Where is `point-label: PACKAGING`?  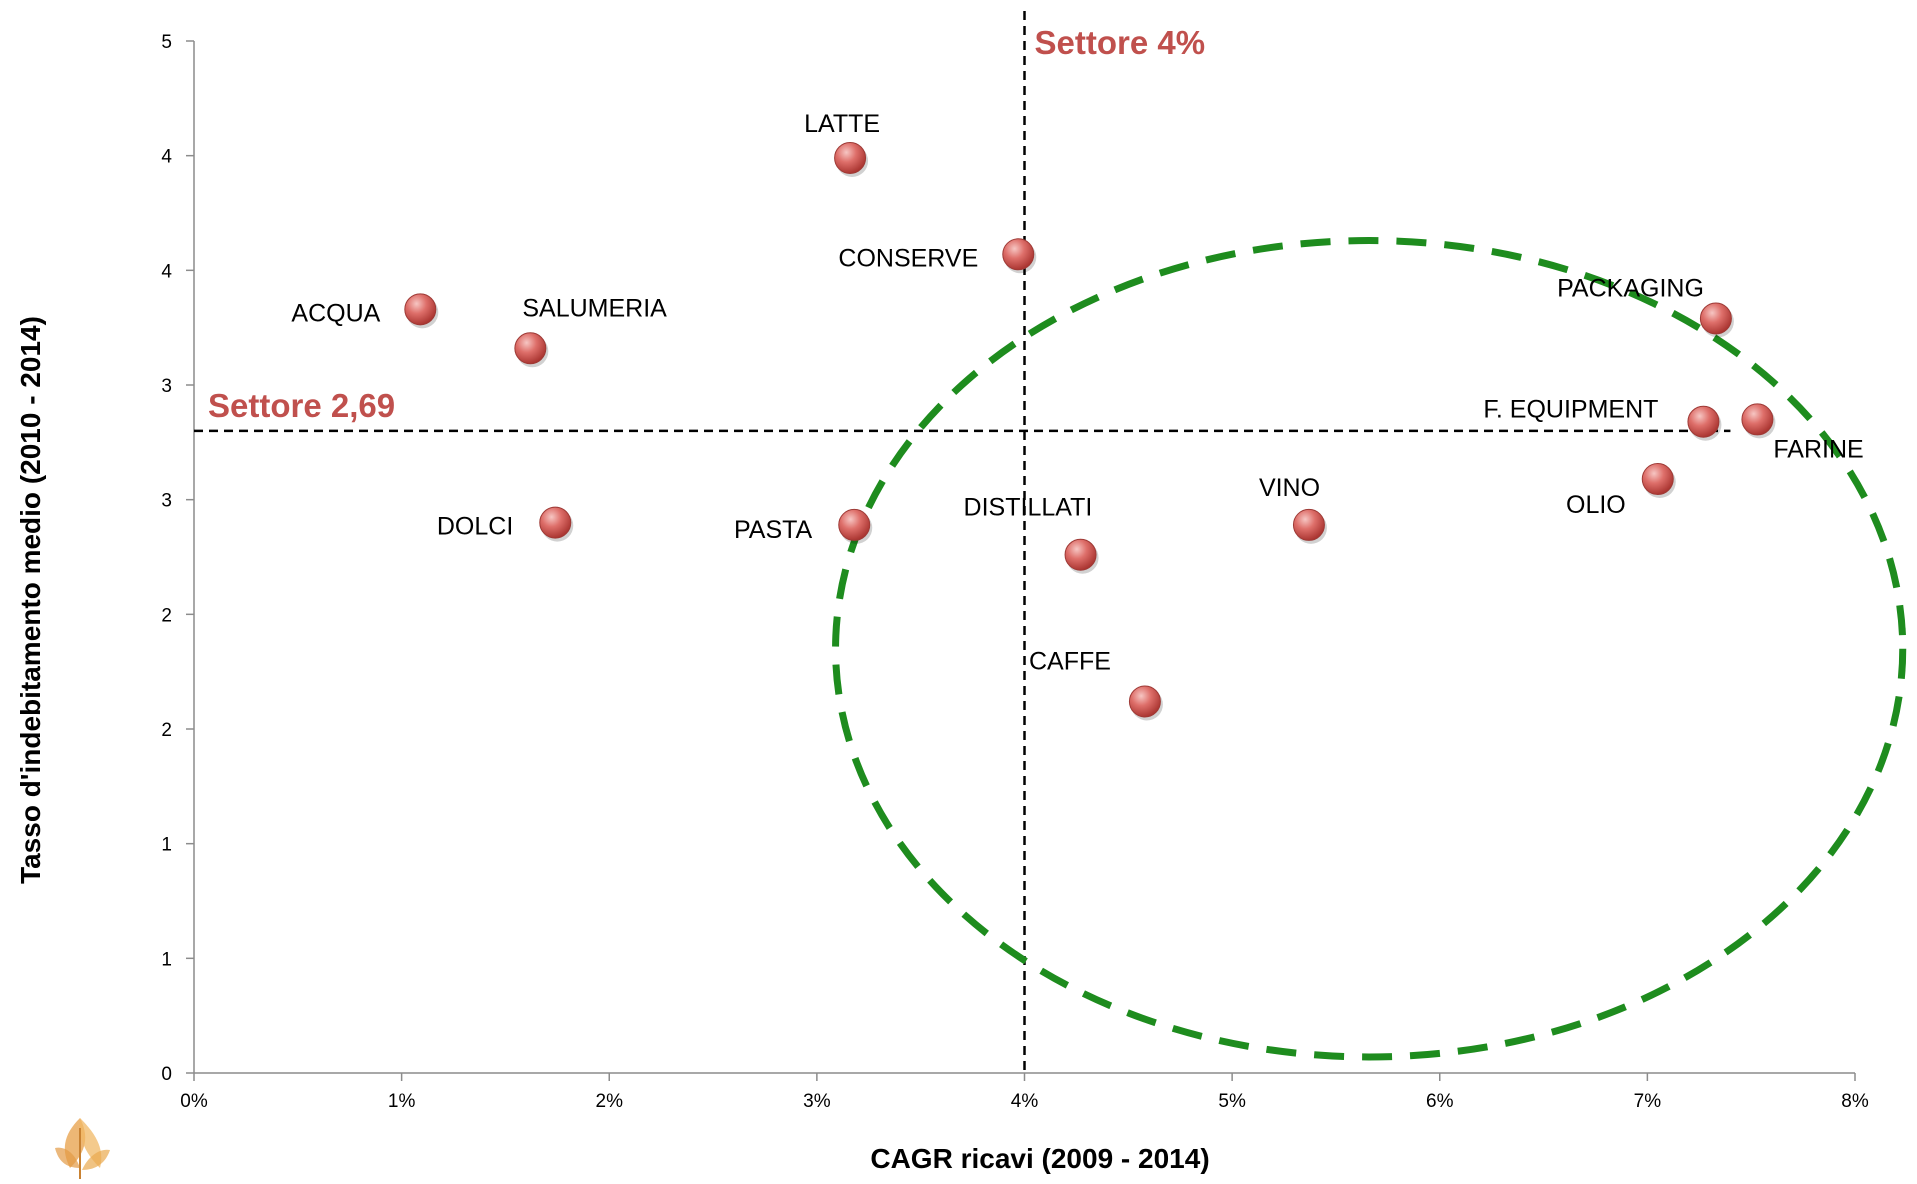
point-label: PACKAGING is located at coordinates (1630, 288).